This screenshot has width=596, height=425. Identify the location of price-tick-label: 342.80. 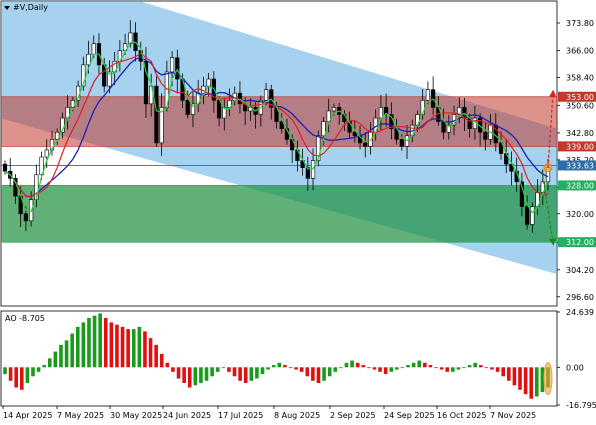
(580, 133).